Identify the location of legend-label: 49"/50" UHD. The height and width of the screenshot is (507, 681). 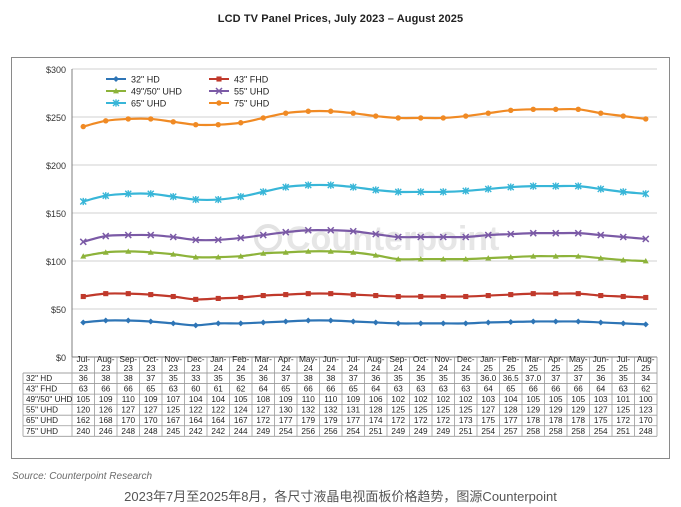
(156, 92).